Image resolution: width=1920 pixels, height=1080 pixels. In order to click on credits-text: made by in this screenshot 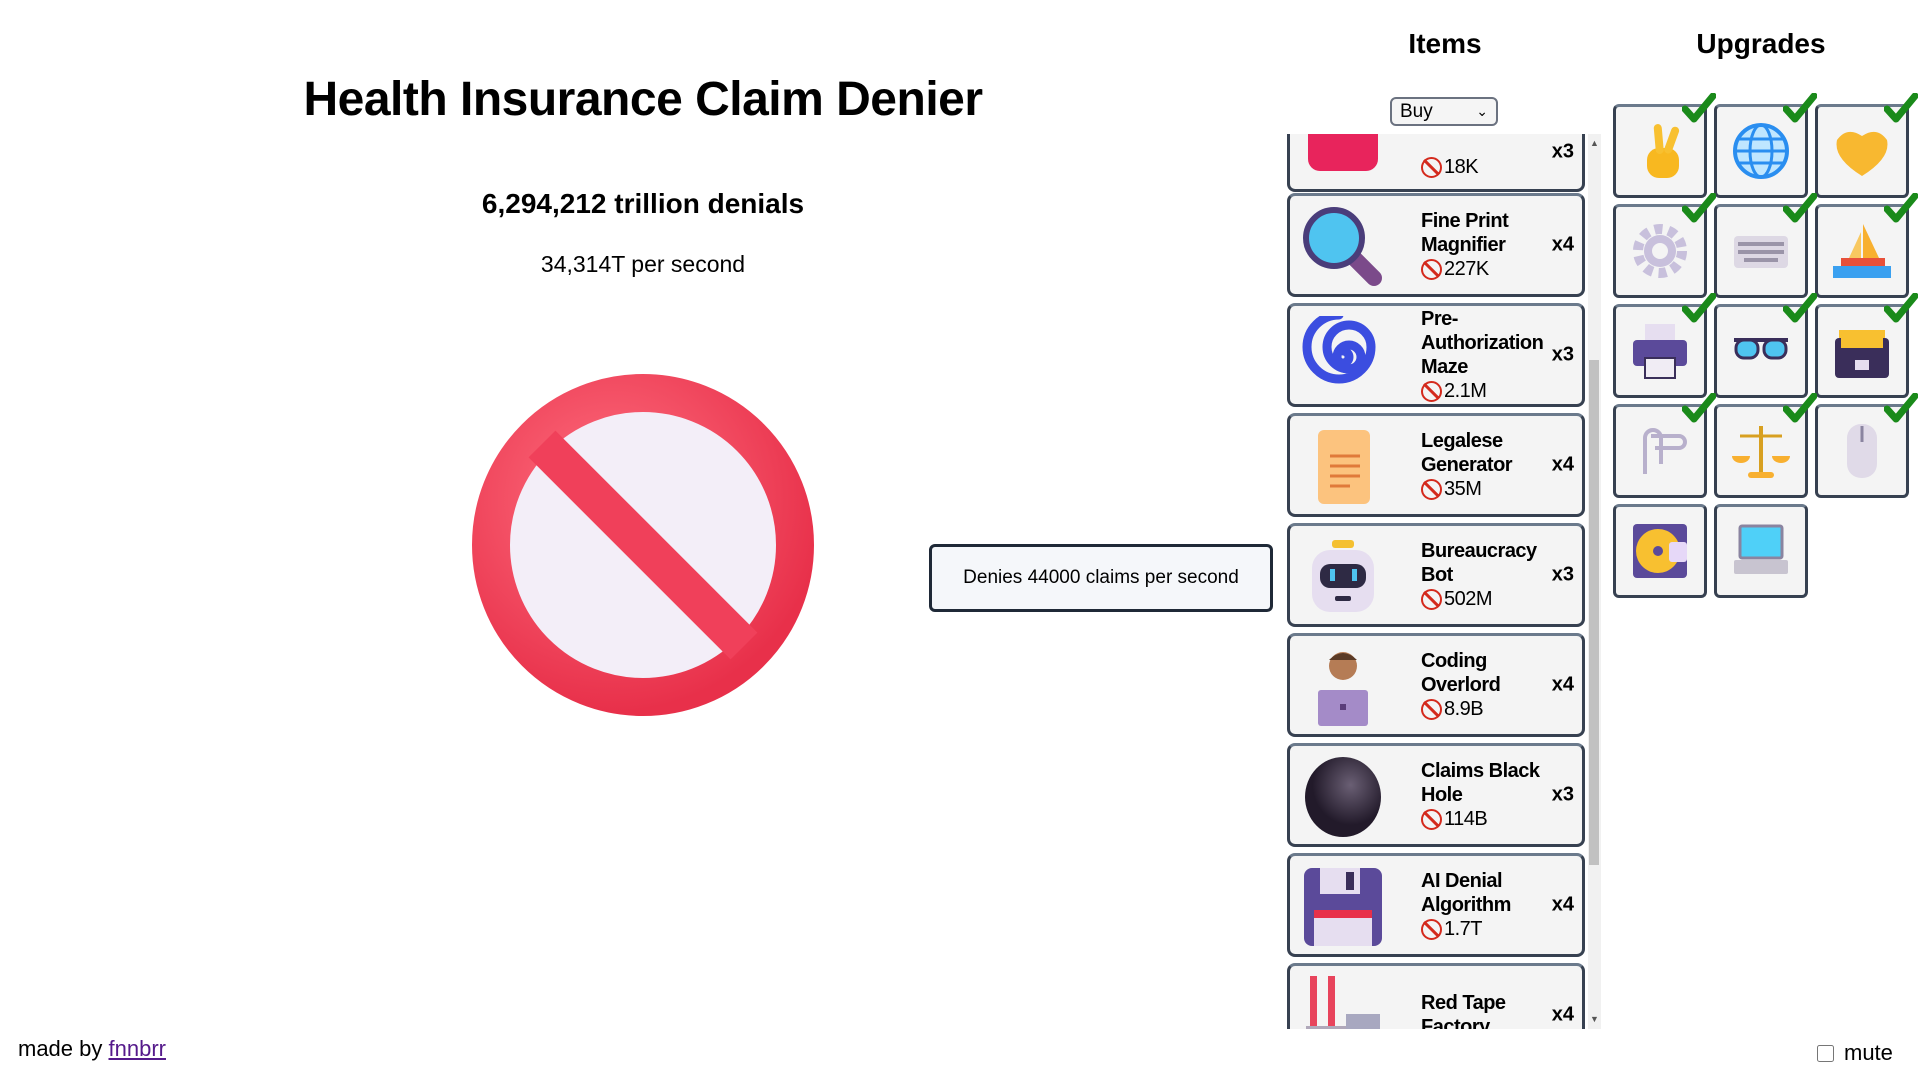, I will do `click(63, 1048)`.